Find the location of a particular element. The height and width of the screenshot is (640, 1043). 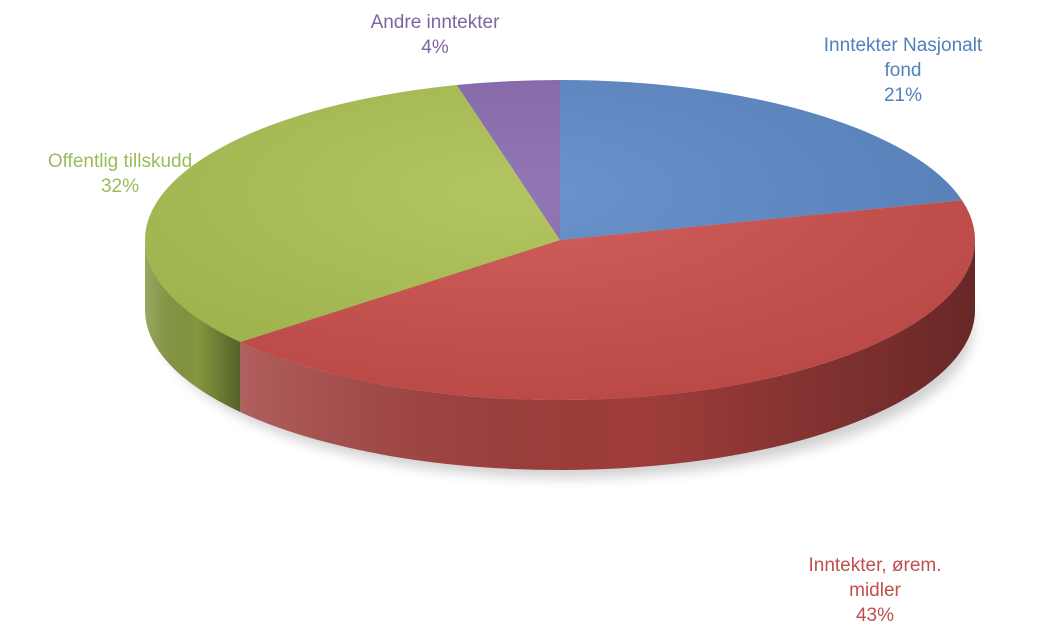

slice-name-line2: midler is located at coordinates (875, 590).